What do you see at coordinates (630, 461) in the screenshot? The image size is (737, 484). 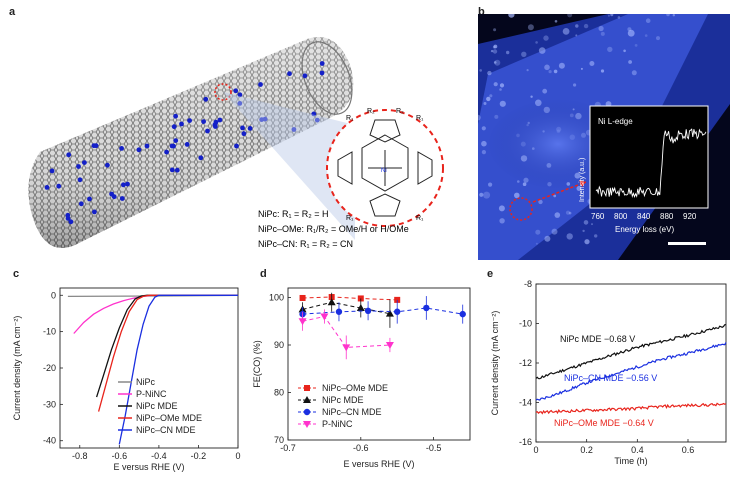 I see `x-axis-label: Time (h)` at bounding box center [630, 461].